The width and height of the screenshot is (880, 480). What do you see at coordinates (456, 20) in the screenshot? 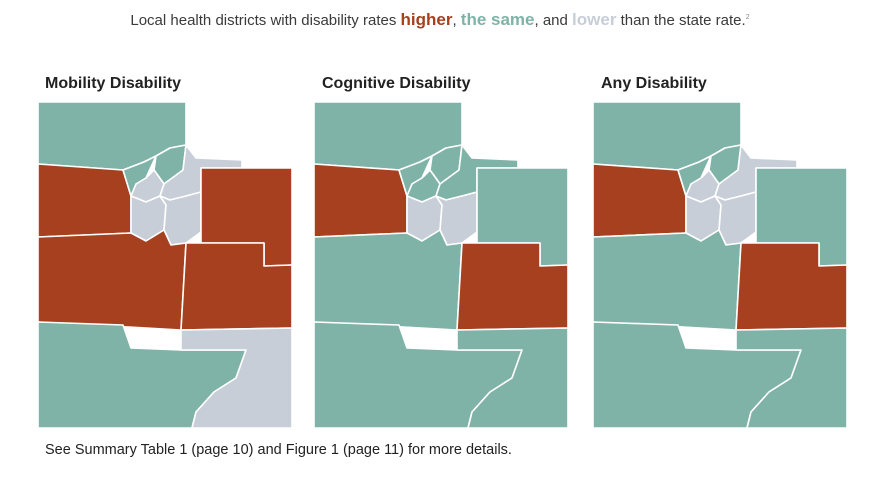
I see `title-sep-1: ,` at bounding box center [456, 20].